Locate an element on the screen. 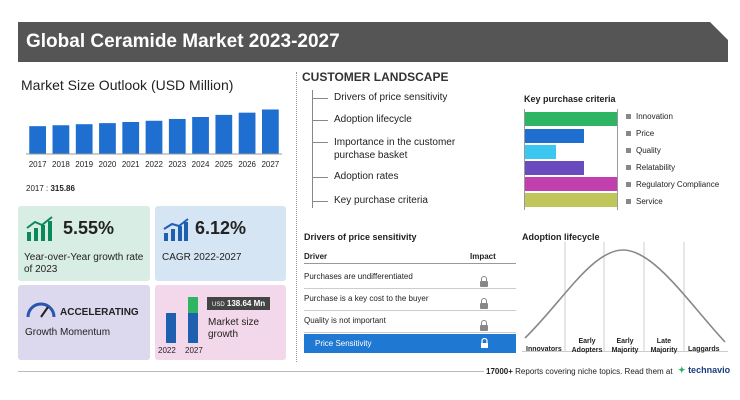  tick-label-2026: 2026 is located at coordinates (247, 164).